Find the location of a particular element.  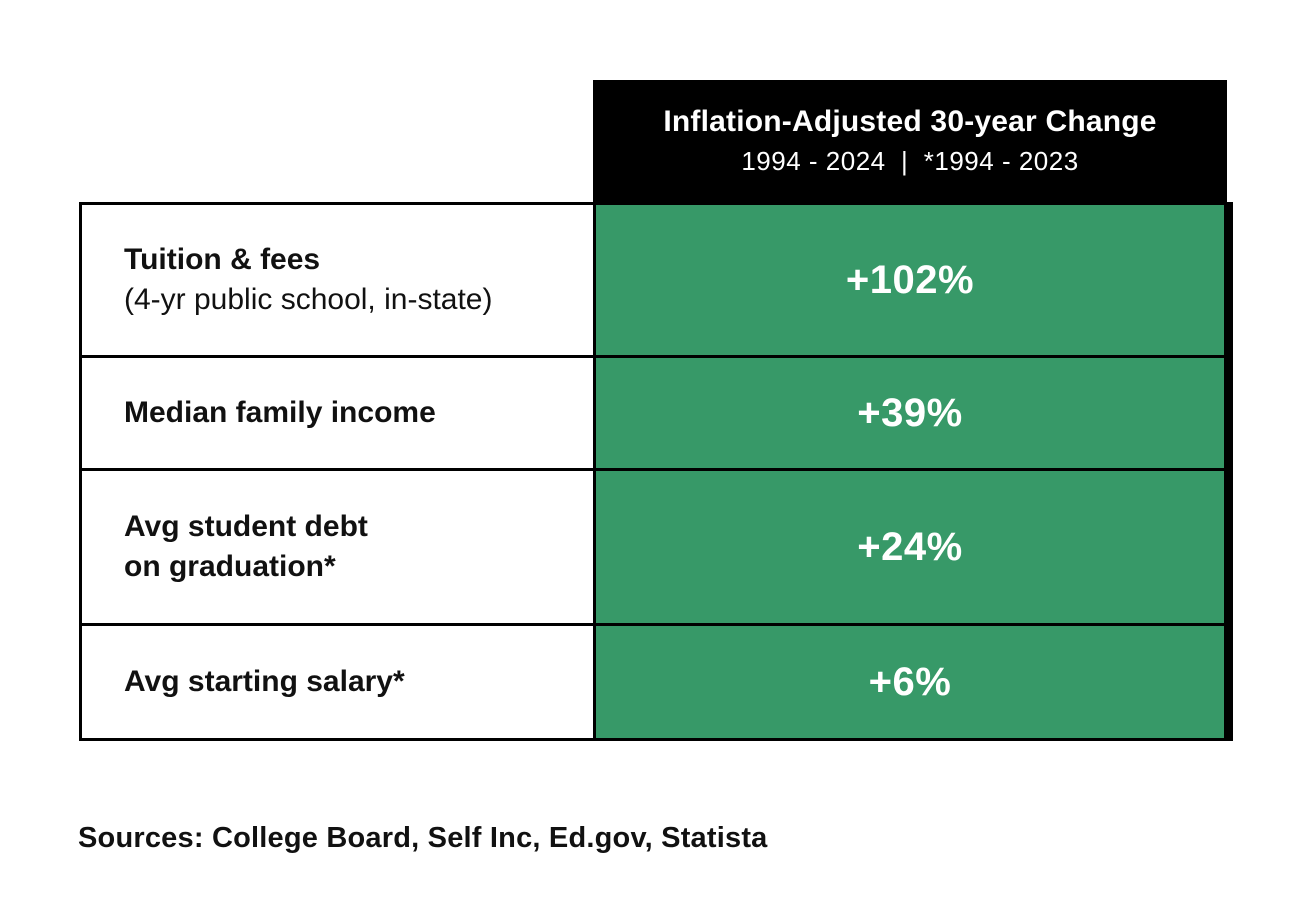

row-value-median-family-income: +39% is located at coordinates (910, 413).